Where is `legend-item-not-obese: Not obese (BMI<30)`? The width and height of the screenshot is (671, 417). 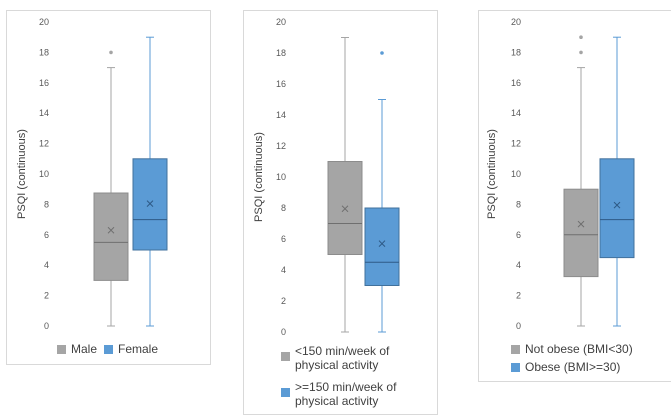
legend-item-not-obese: Not obese (BMI<30) is located at coordinates (572, 349).